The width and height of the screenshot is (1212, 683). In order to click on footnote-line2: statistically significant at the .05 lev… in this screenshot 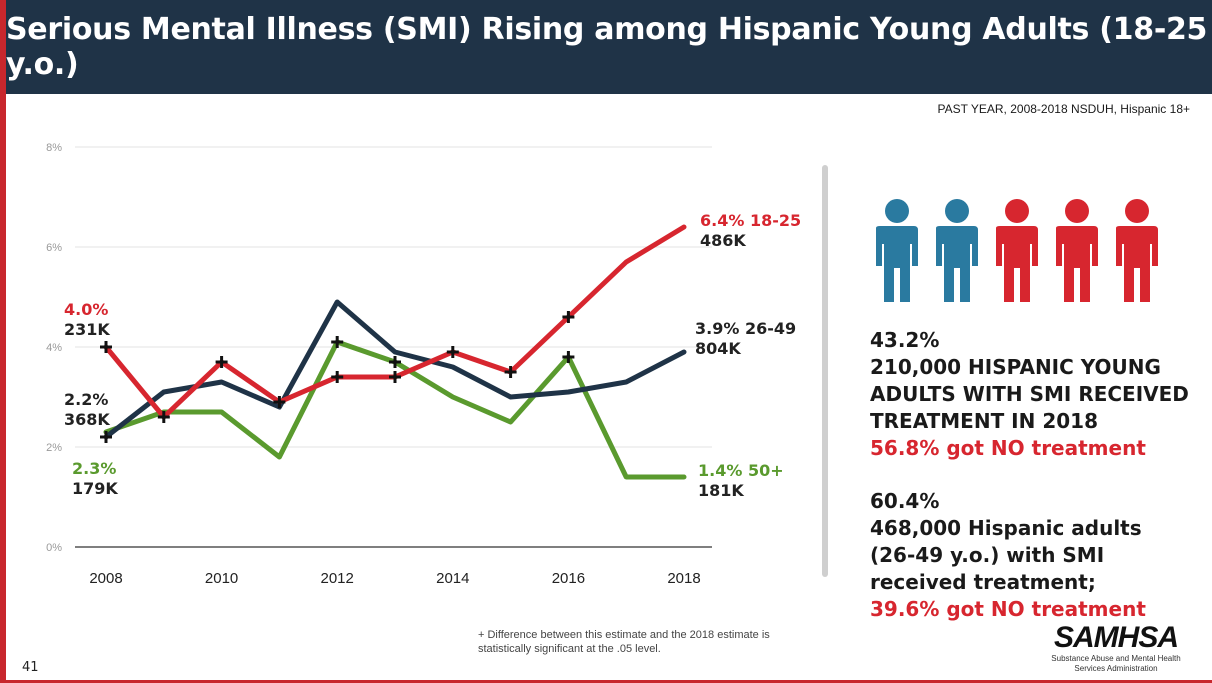, I will do `click(569, 649)`.